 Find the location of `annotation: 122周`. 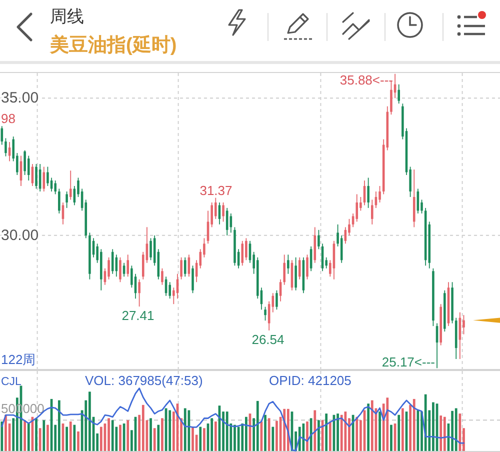

annotation: 122周 is located at coordinates (18, 359).